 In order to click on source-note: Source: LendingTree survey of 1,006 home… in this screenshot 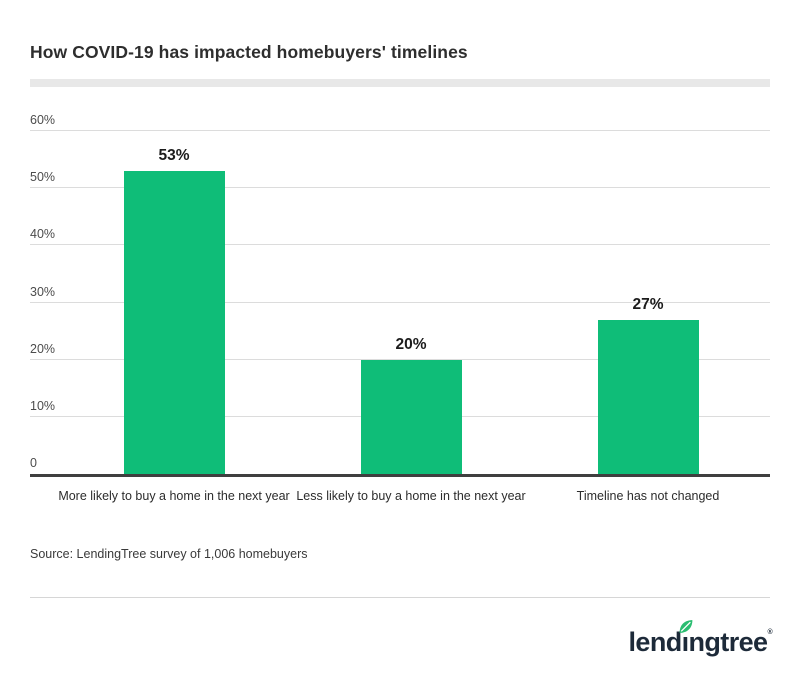, I will do `click(169, 554)`.